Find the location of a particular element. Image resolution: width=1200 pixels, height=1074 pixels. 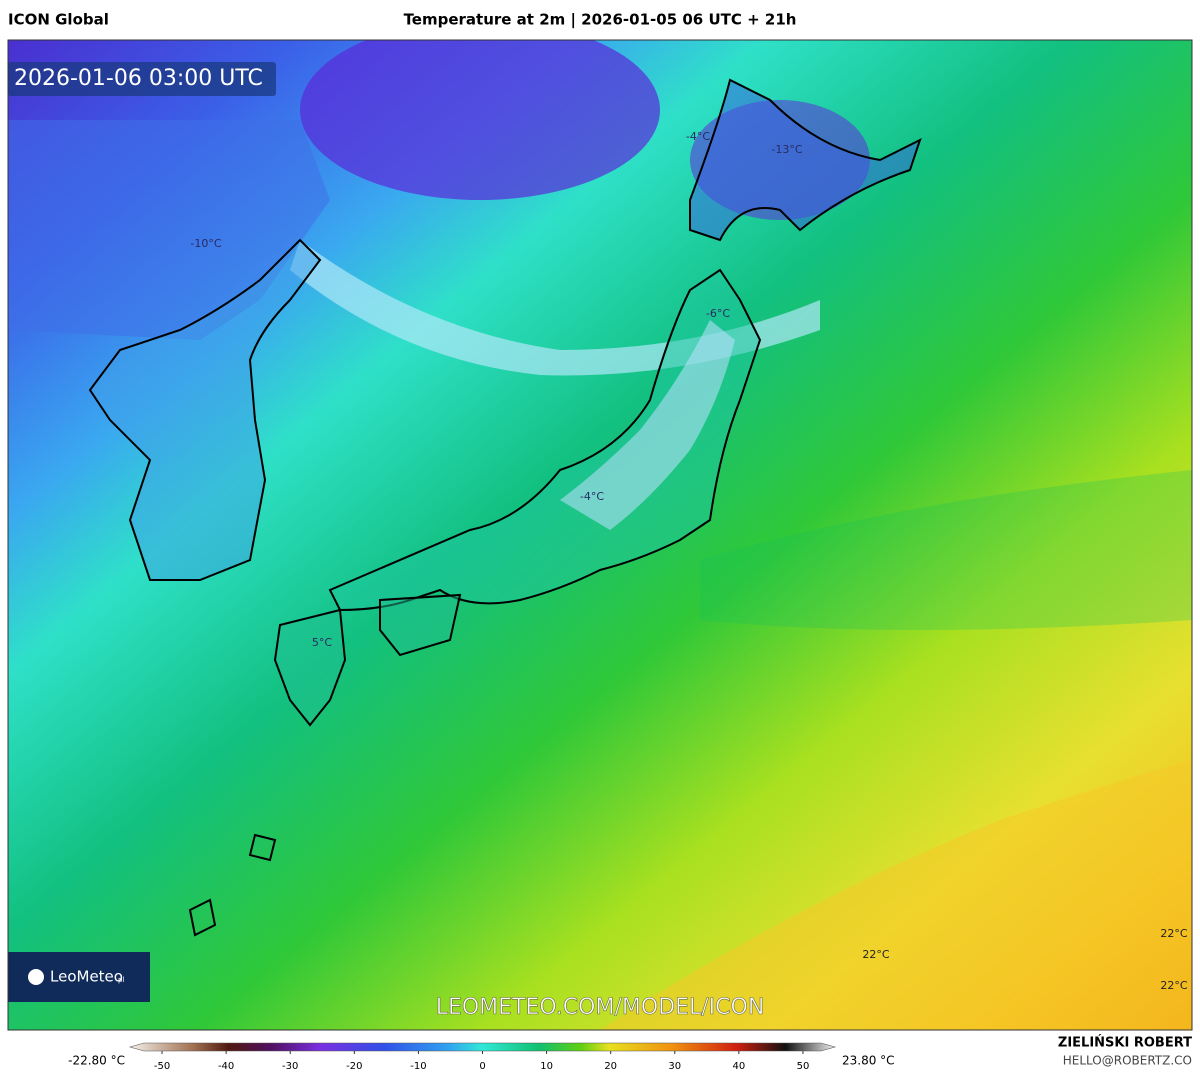

colorbar-tick-label: 50 is located at coordinates (803, 1066).